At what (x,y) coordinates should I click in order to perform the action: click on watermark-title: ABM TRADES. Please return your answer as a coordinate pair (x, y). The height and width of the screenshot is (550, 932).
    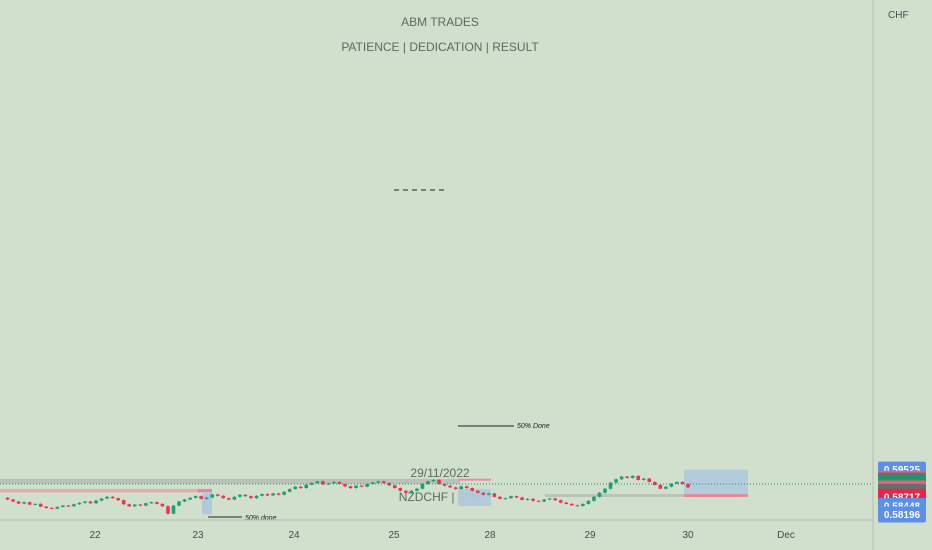
    Looking at the image, I should click on (440, 22).